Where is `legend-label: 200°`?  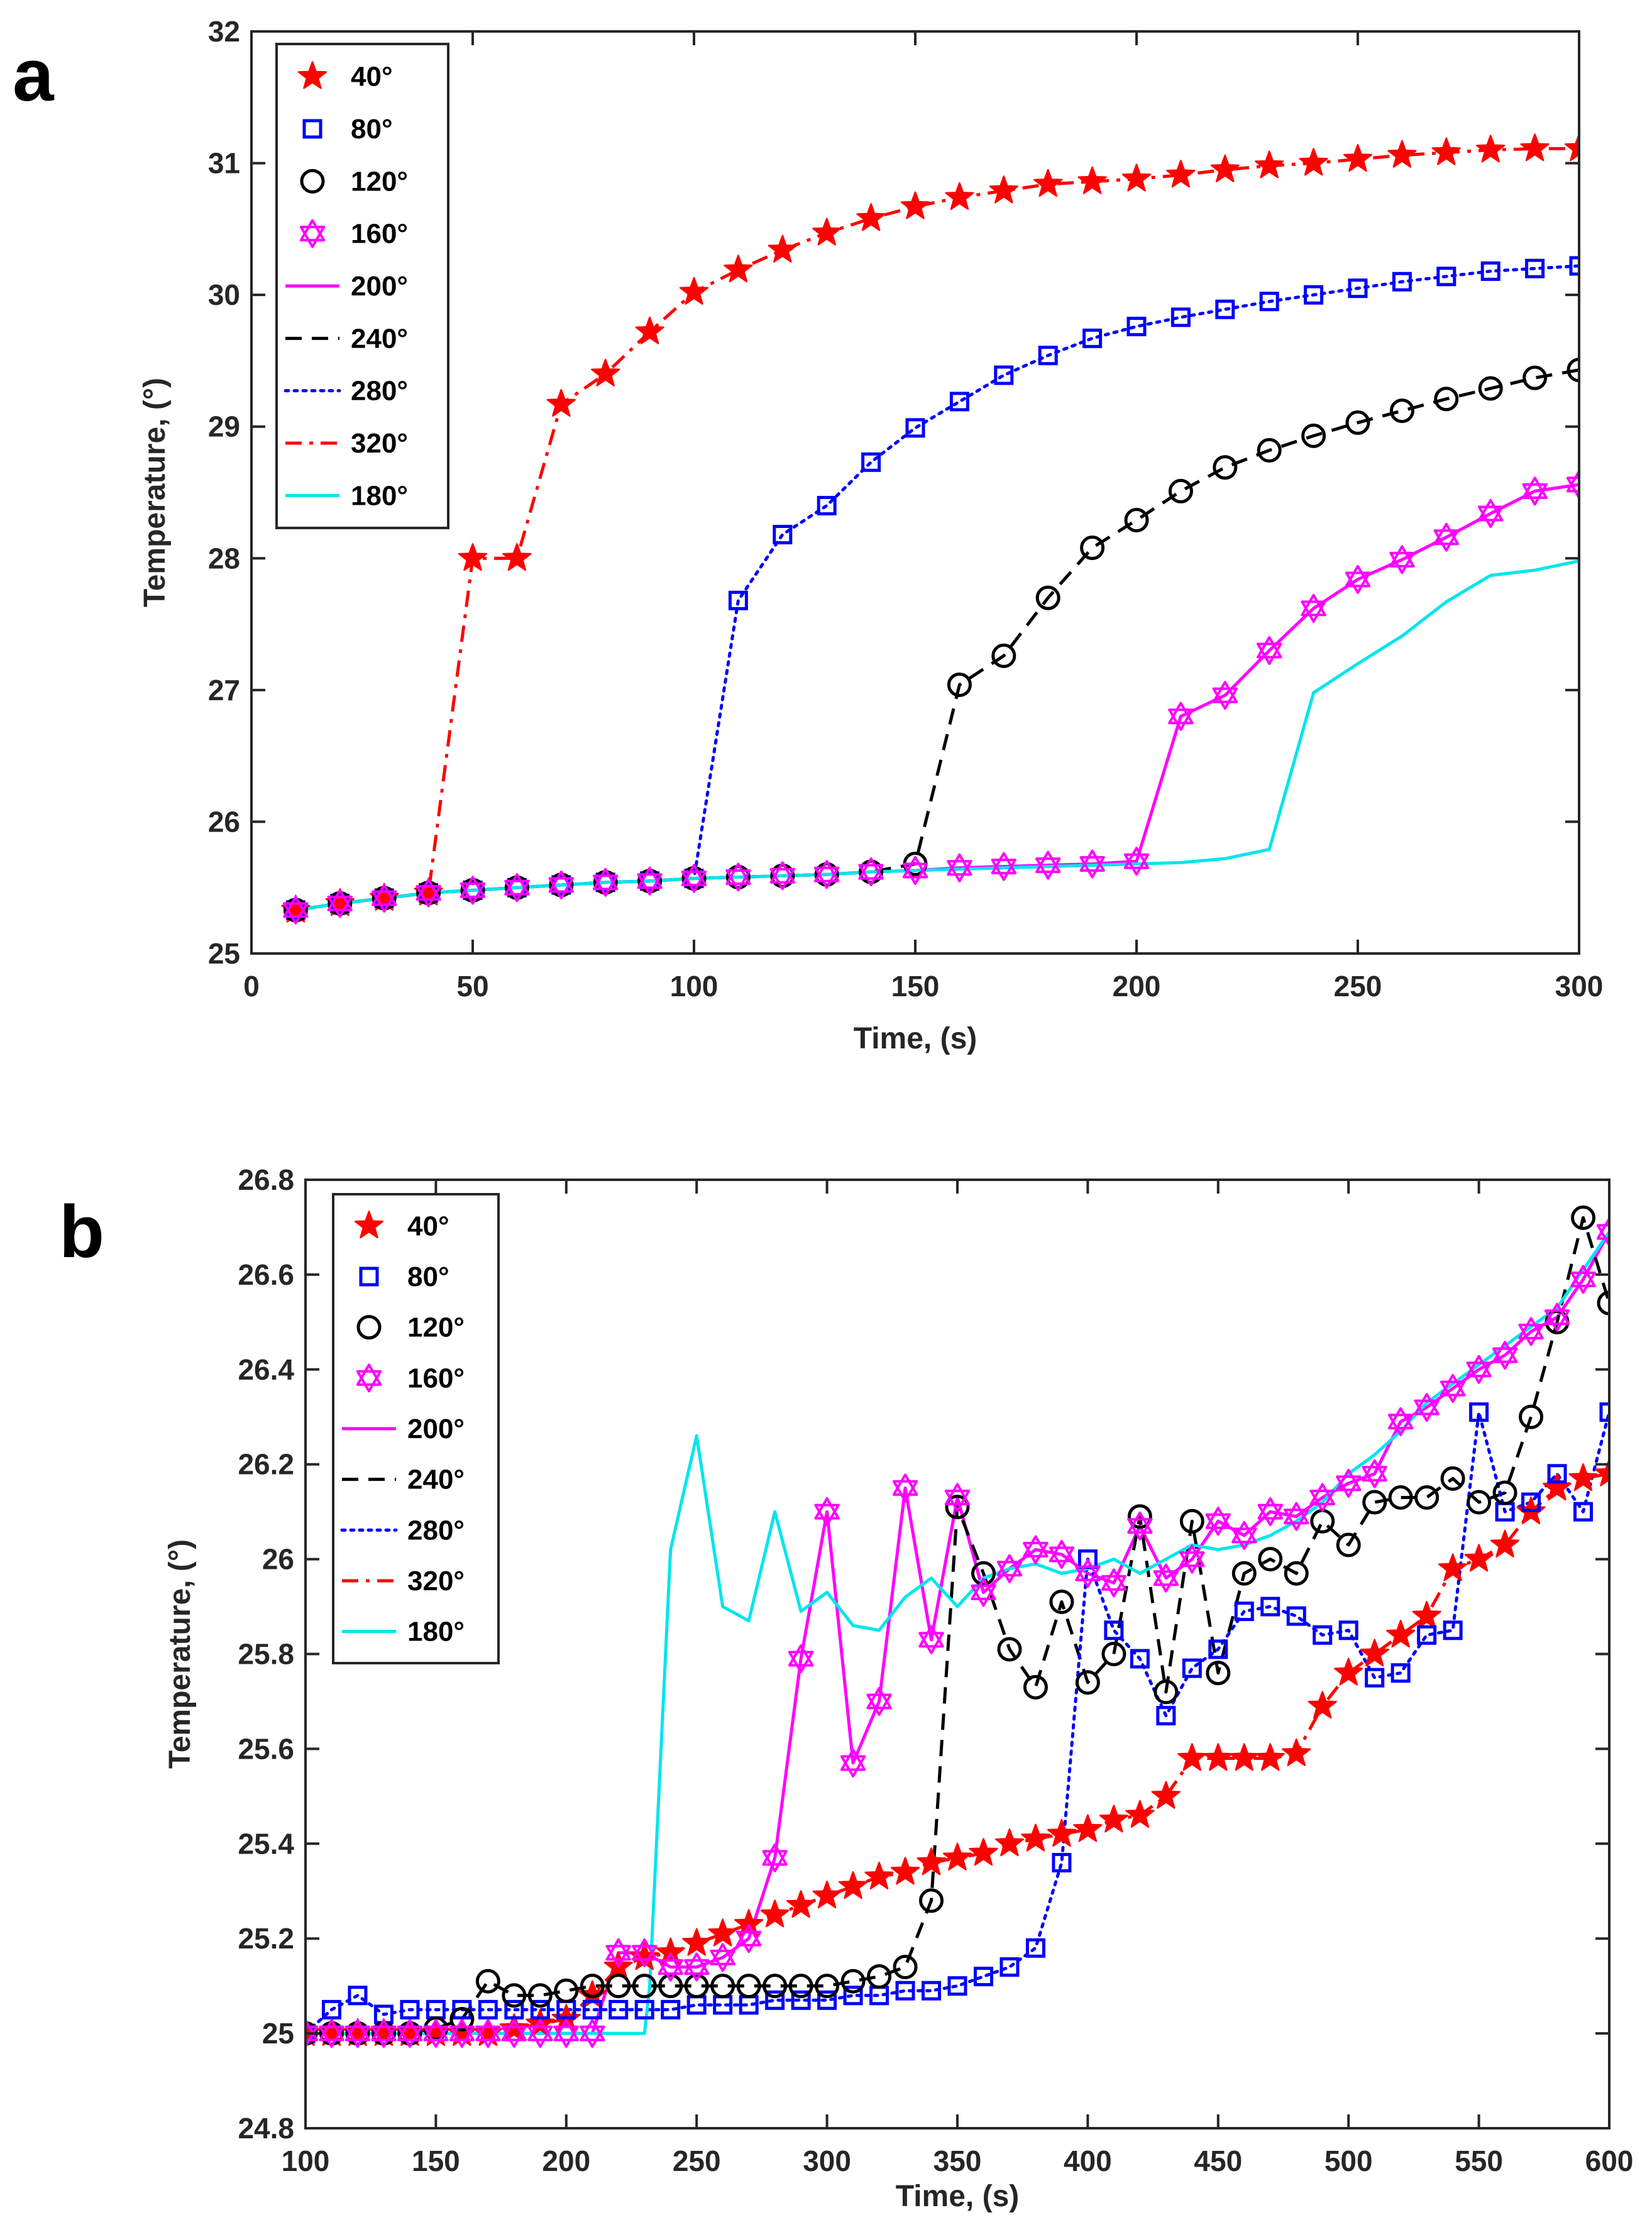
legend-label: 200° is located at coordinates (436, 1429).